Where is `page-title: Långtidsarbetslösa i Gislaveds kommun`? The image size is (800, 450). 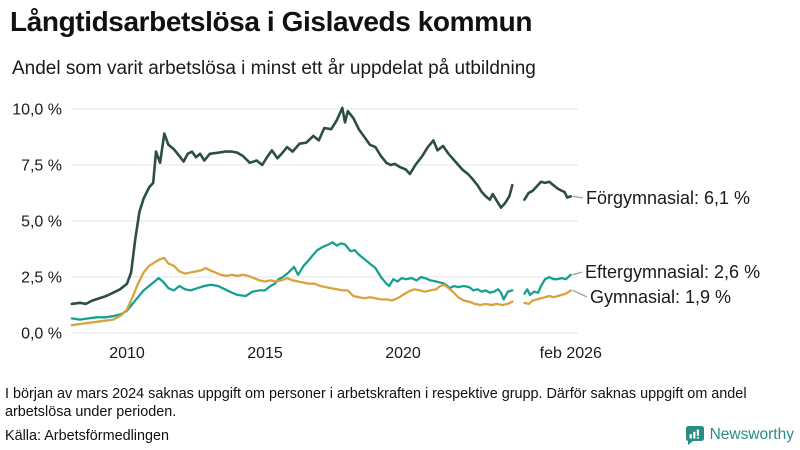 page-title: Långtidsarbetslösa i Gislaveds kommun is located at coordinates (271, 21).